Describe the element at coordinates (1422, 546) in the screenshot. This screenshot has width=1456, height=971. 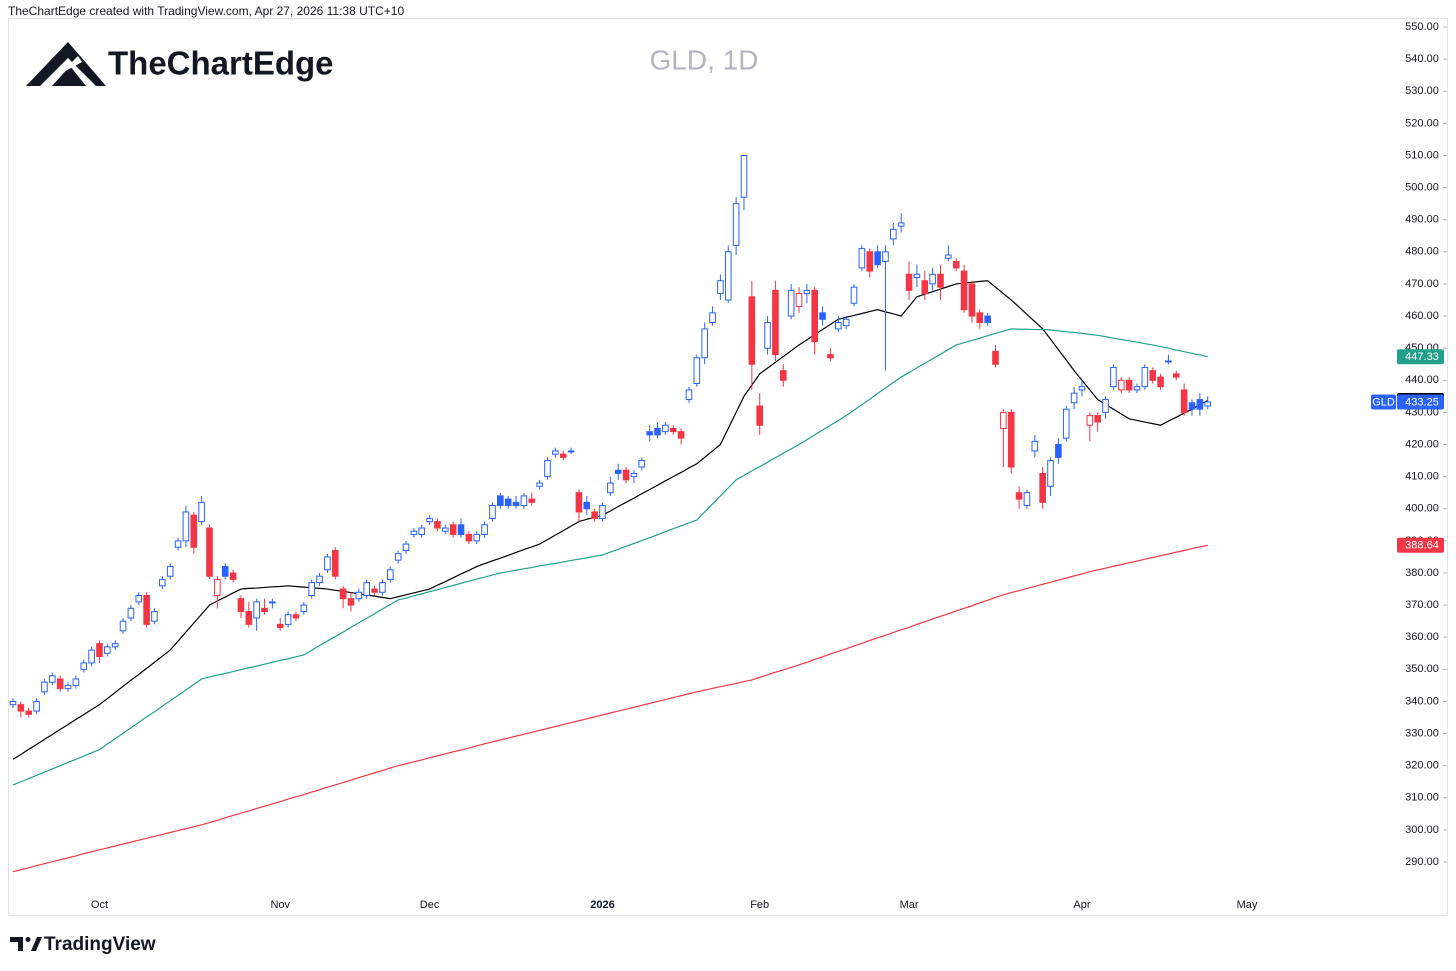
I see `price-label: 388.64` at that location.